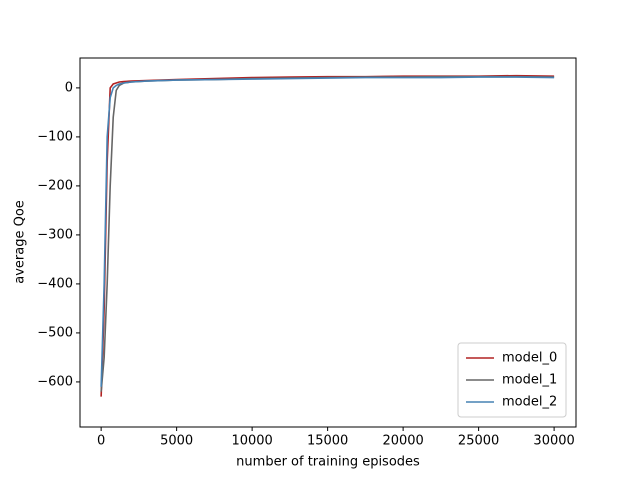 The image size is (640, 484). Describe the element at coordinates (55, 381) in the screenshot. I see `y-tick-label: −600` at that location.